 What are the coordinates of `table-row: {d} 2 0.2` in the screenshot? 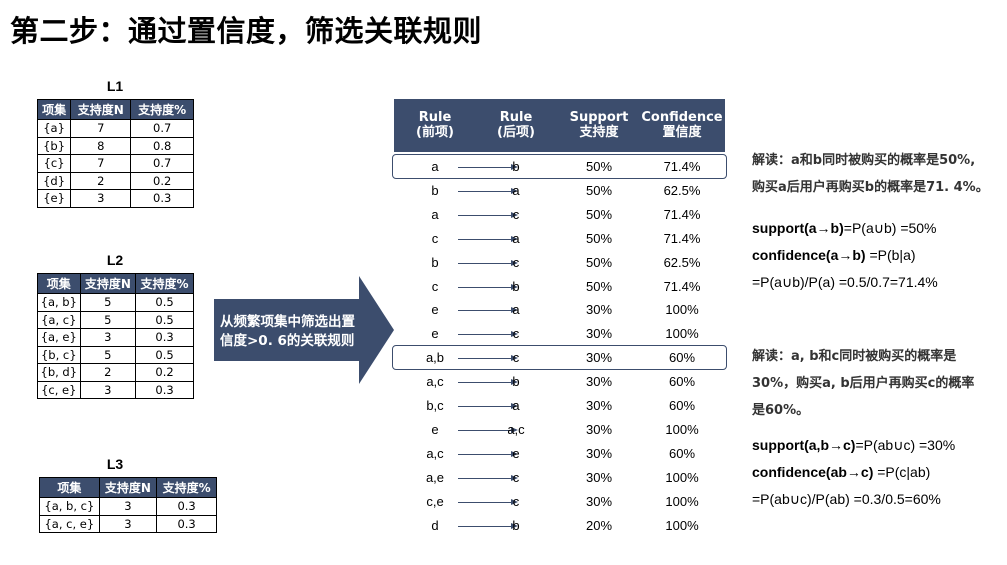 It's located at (115, 180).